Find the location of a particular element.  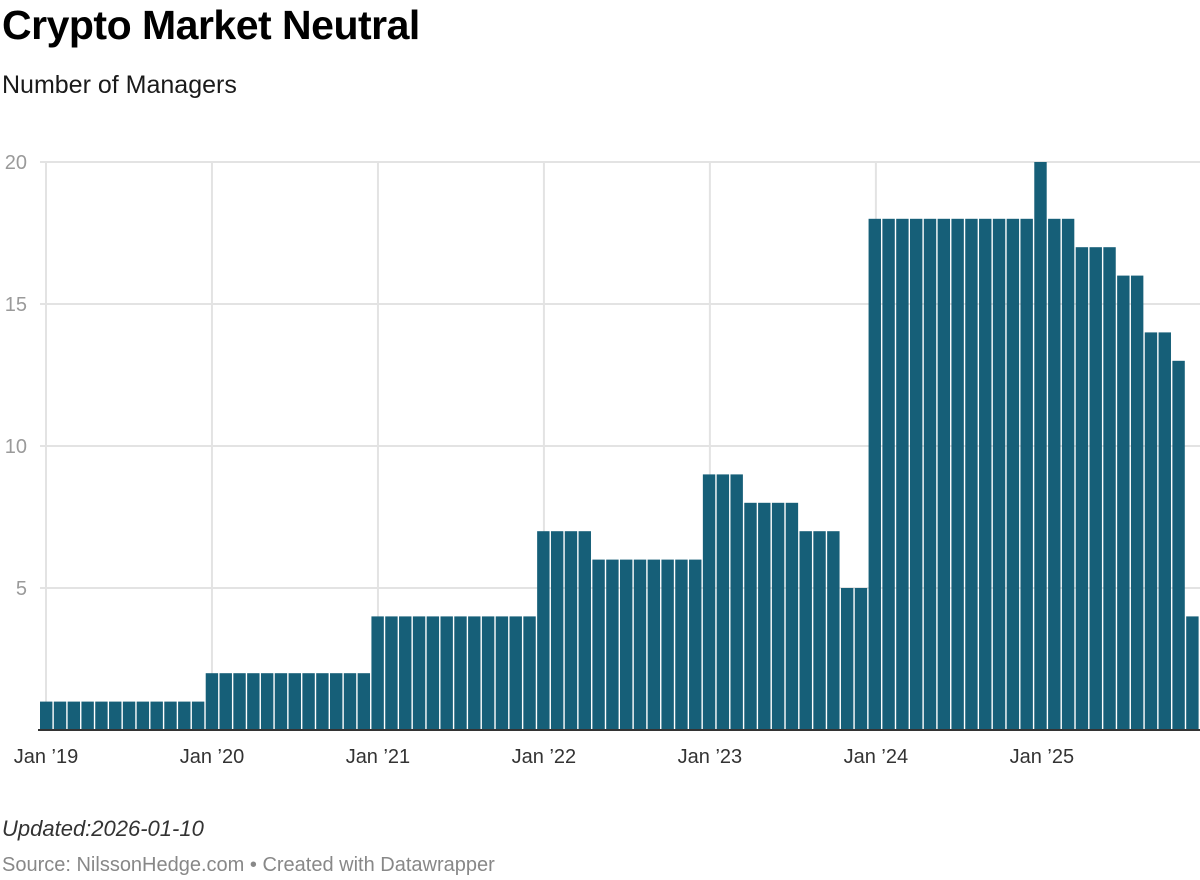

updated-date: Updated:2026-01-10 is located at coordinates (103, 828).